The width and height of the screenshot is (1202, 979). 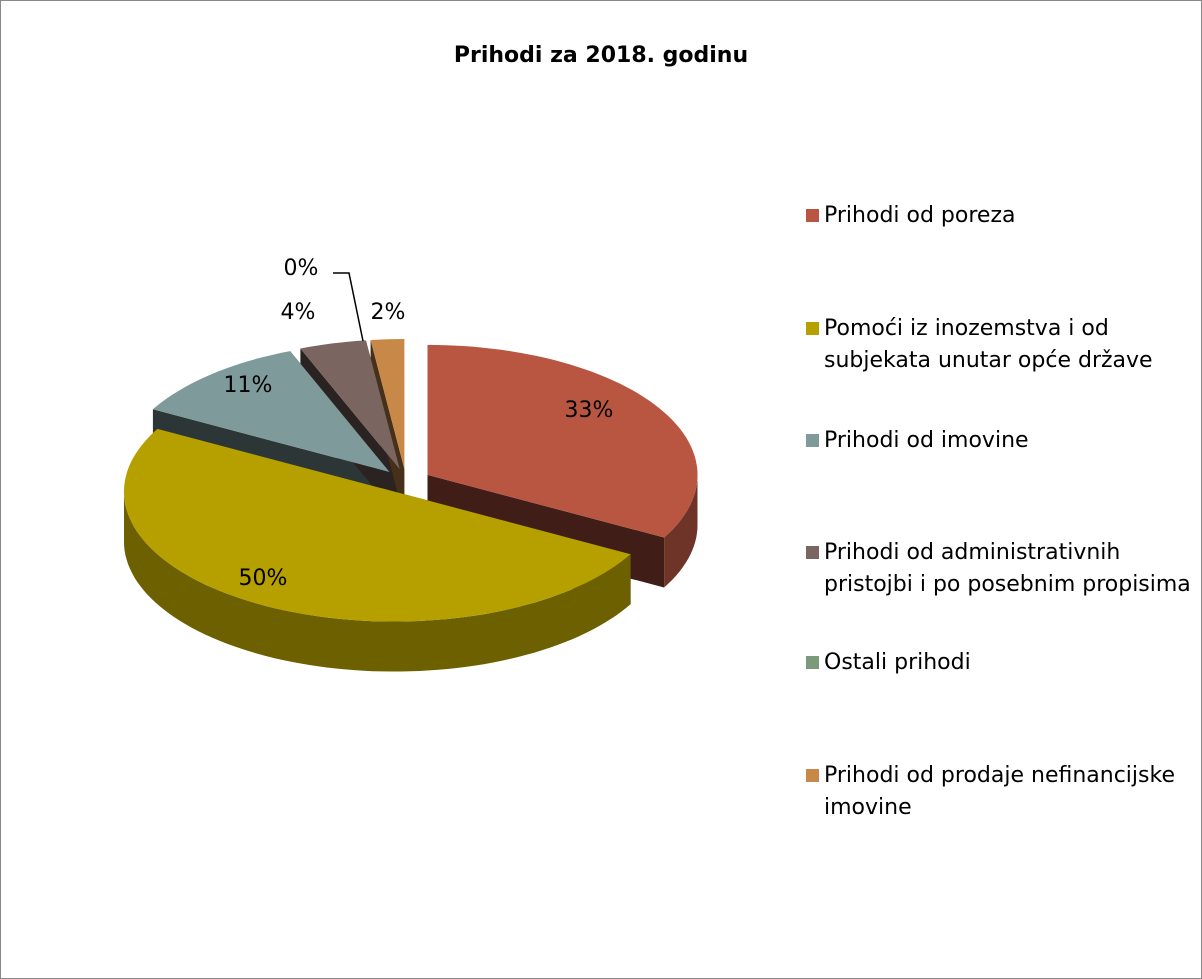 What do you see at coordinates (388, 312) in the screenshot?
I see `data-label: 2%` at bounding box center [388, 312].